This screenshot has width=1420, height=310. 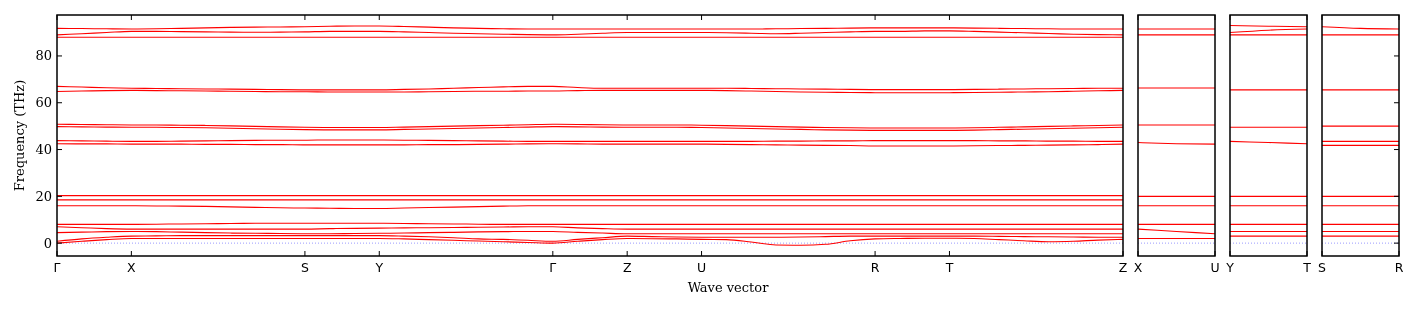 I want to click on x-axis-title: Wave vector, so click(x=728, y=287).